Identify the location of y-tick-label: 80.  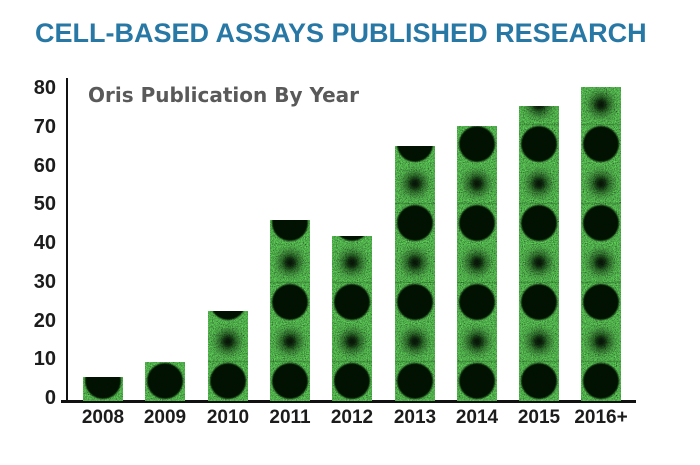
(44, 88).